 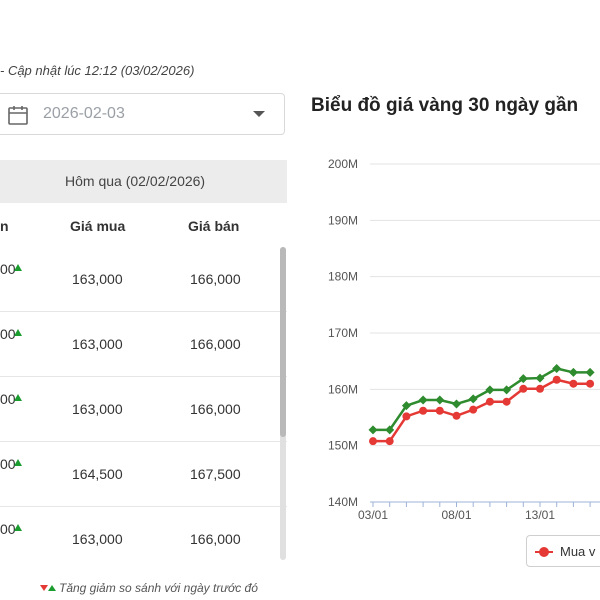 I want to click on y-tick-label: 180M, so click(x=343, y=277).